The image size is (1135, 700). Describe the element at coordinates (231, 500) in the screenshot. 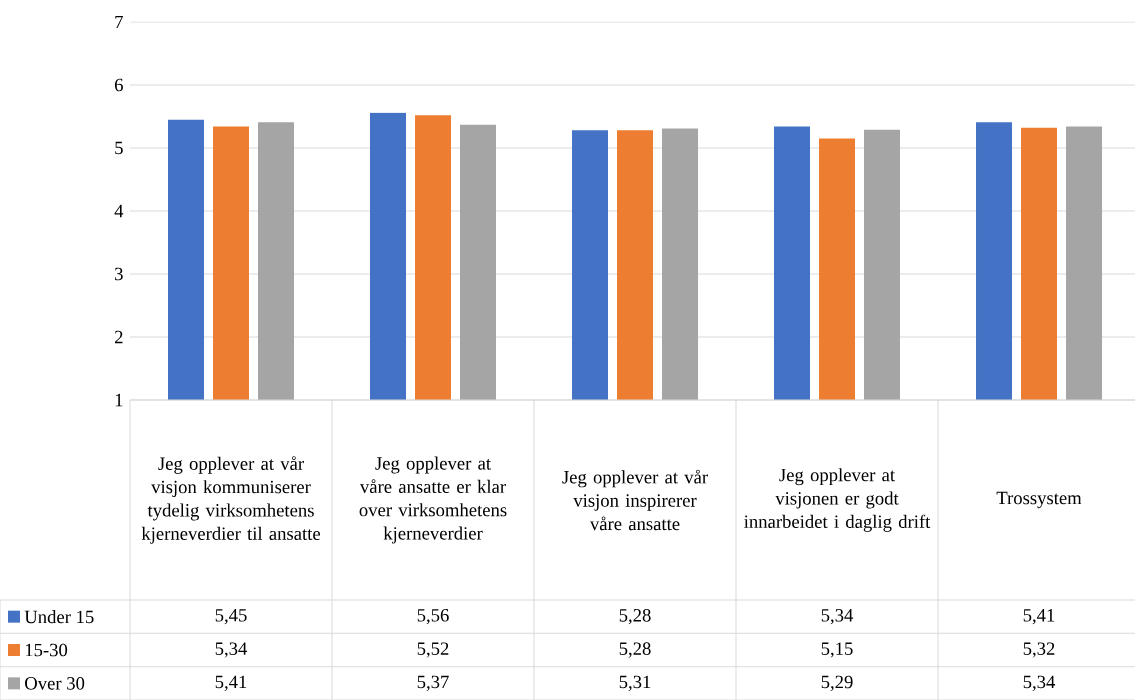

I see `x-tick-label: Jeg opplever at vår visjon kommuniserer tydelig virksomhetens kjerneverdier til ansatte` at that location.